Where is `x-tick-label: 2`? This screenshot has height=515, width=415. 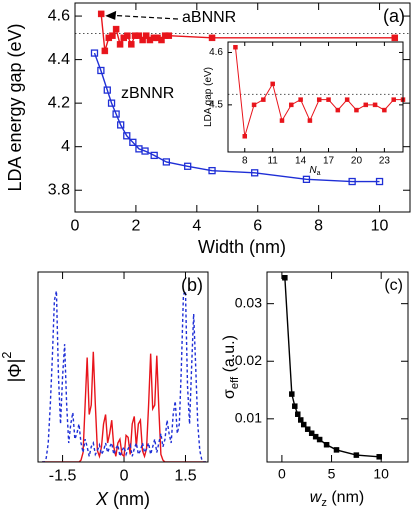 x-tick-label: 2 is located at coordinates (135, 226).